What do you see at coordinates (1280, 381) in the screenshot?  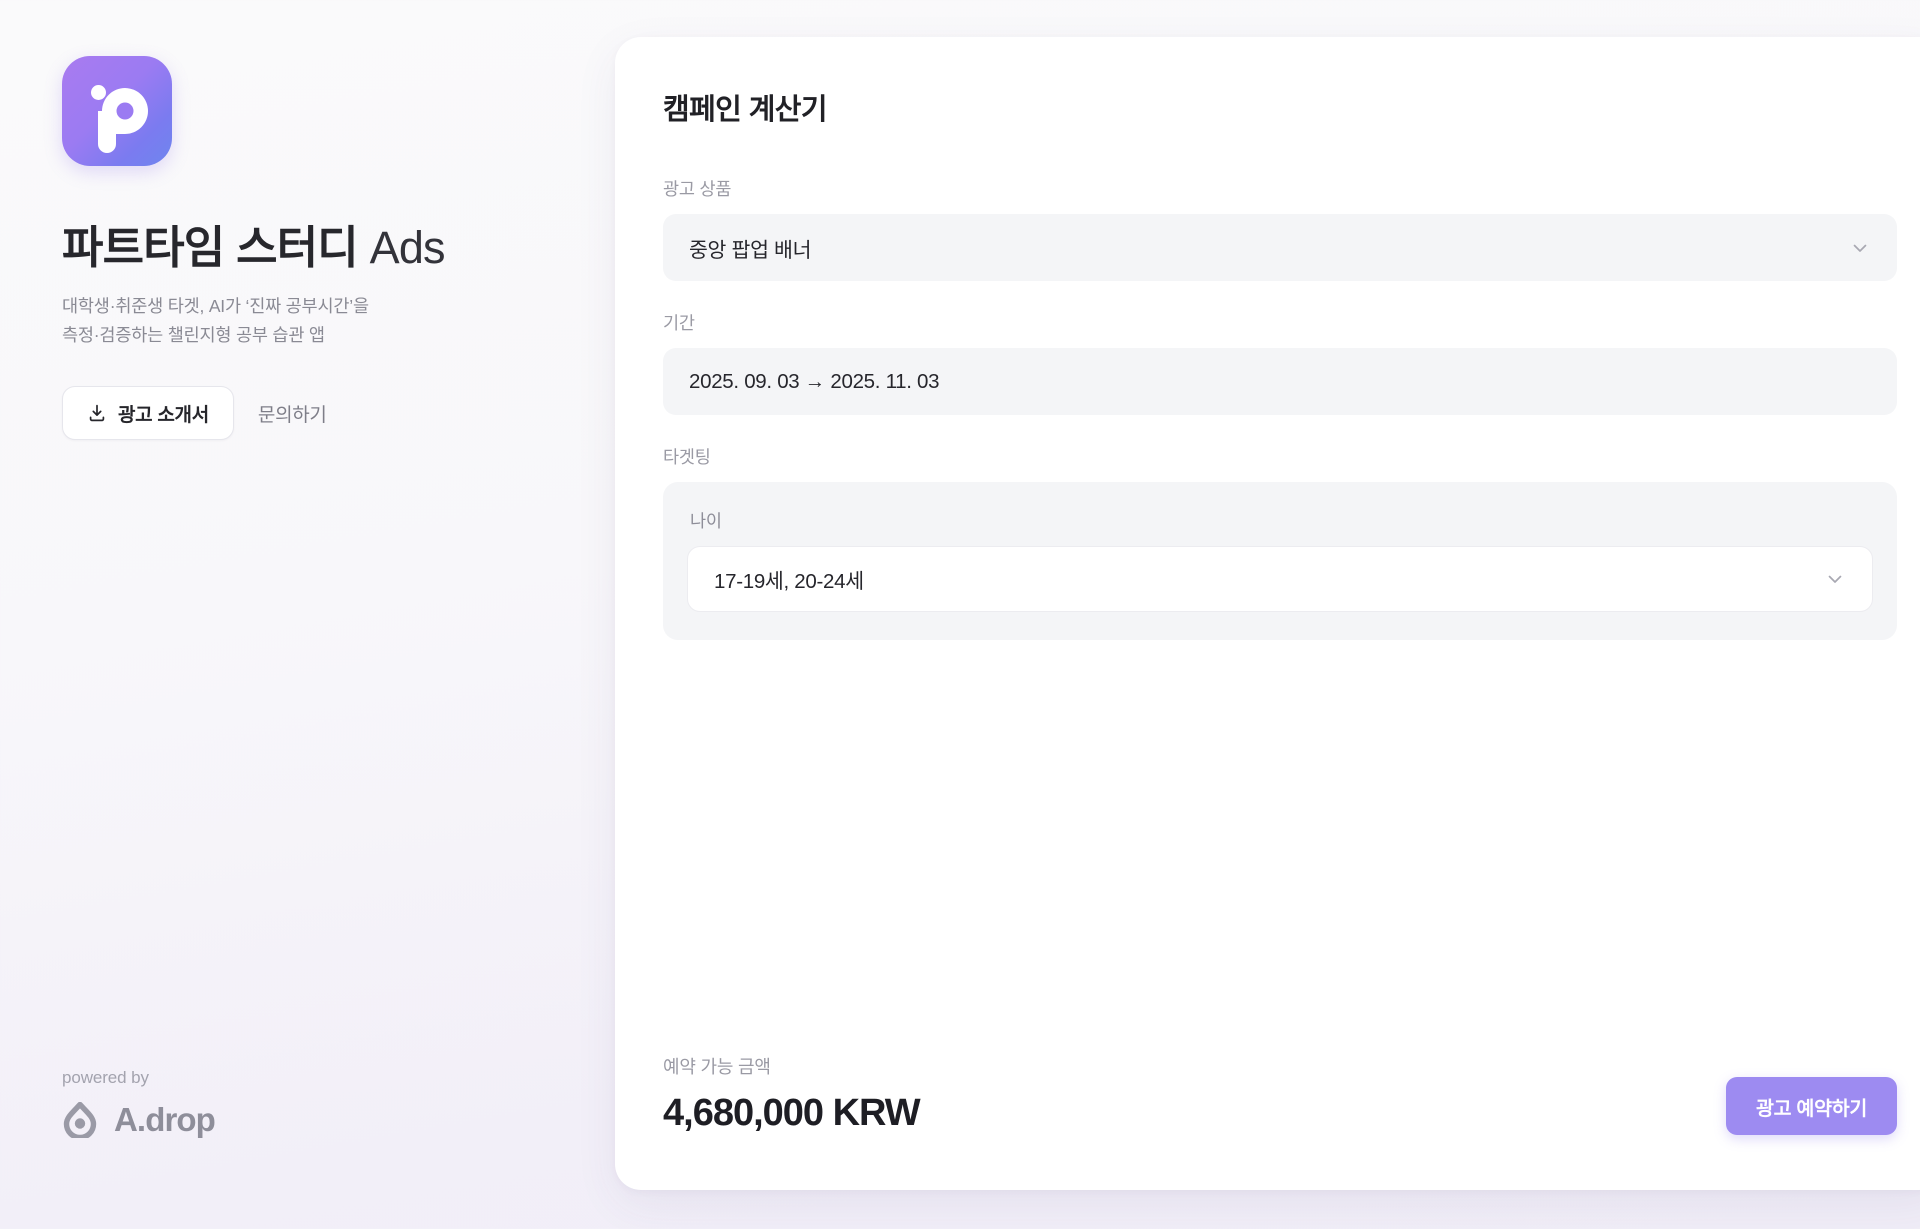 I see `period-value-field: 2025. 09. 03 → 2025. 11. 03` at bounding box center [1280, 381].